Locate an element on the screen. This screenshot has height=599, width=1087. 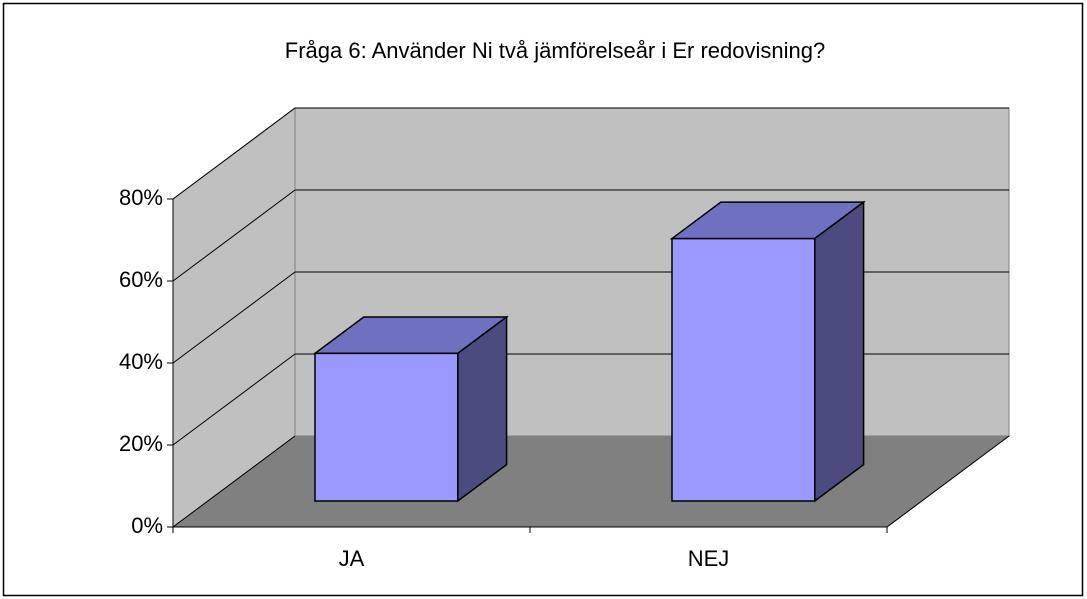
y-tick-label: 0% is located at coordinates (147, 525).